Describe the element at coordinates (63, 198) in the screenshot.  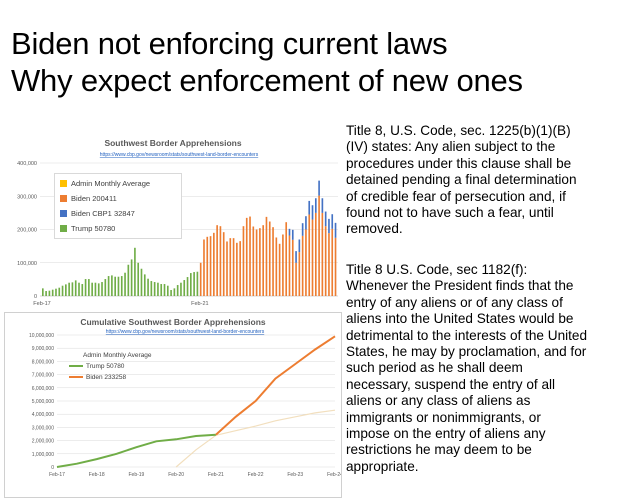
I see `legend-swatch-biden` at that location.